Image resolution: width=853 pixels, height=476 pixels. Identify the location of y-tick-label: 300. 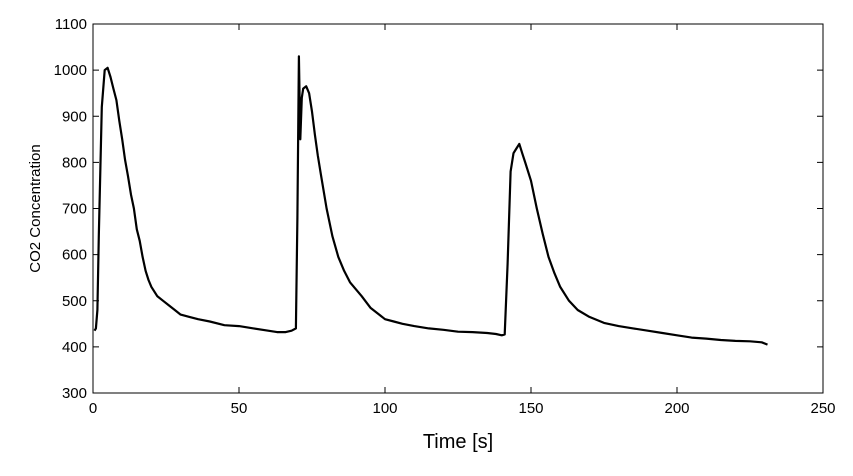
(74, 393).